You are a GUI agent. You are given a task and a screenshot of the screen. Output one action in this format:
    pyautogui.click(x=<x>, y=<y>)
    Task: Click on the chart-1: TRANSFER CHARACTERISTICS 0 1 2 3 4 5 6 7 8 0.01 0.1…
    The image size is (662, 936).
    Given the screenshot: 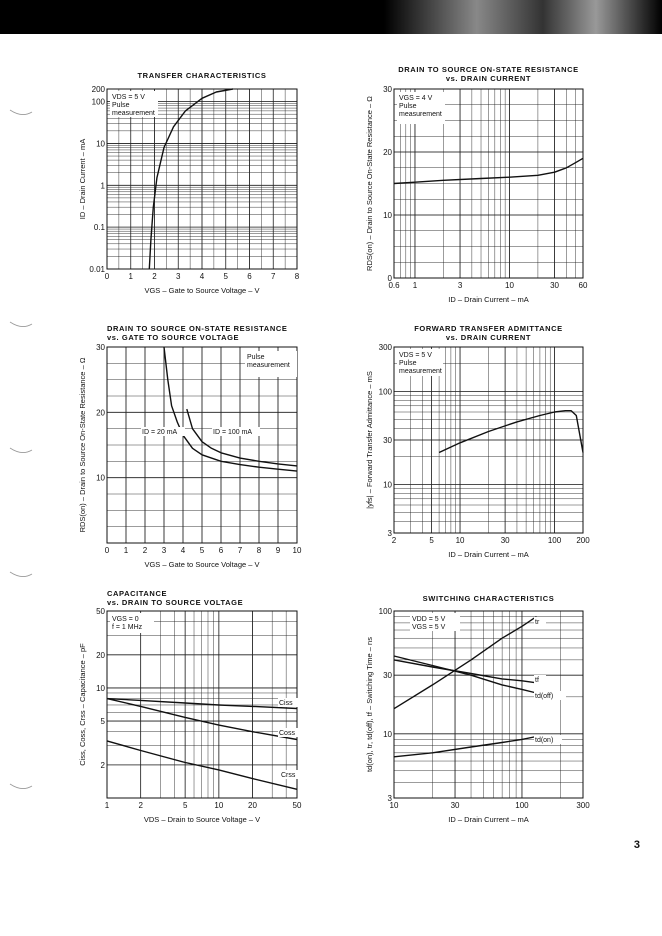 What is the action you would take?
    pyautogui.click(x=189, y=183)
    